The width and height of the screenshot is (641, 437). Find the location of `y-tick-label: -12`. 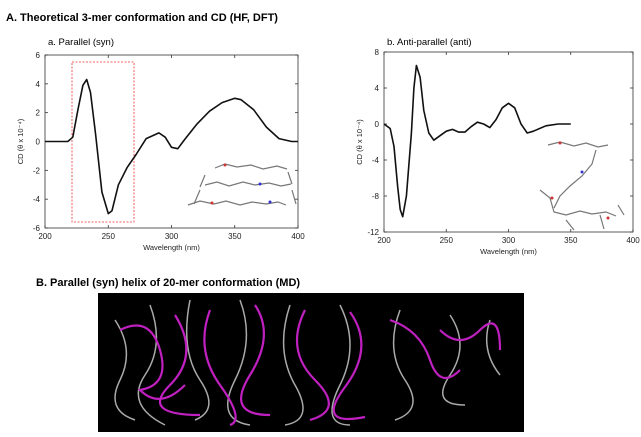

y-tick-label: -12 is located at coordinates (373, 232).